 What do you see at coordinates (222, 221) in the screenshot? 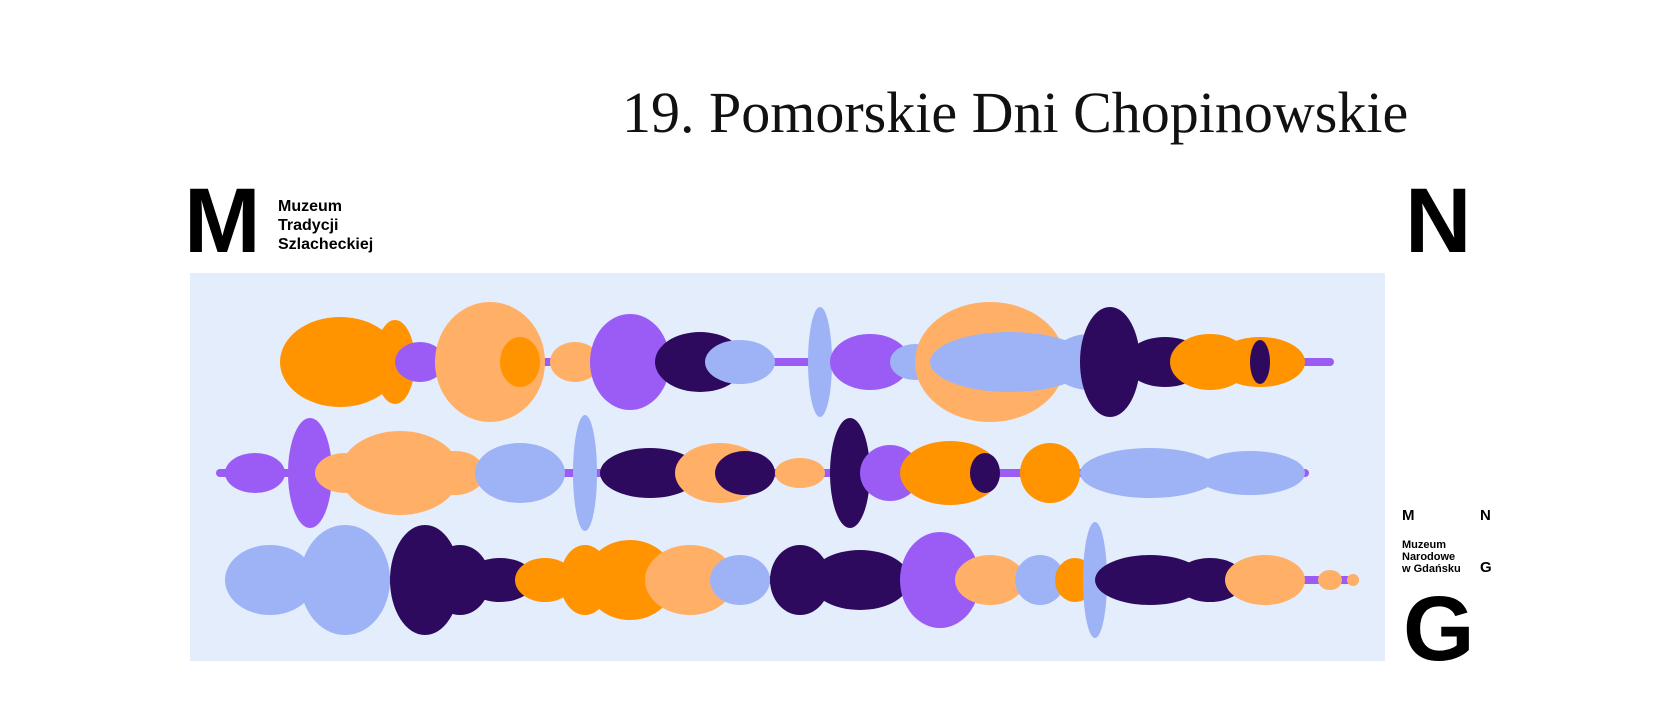
I see `logo-left-letter: M` at bounding box center [222, 221].